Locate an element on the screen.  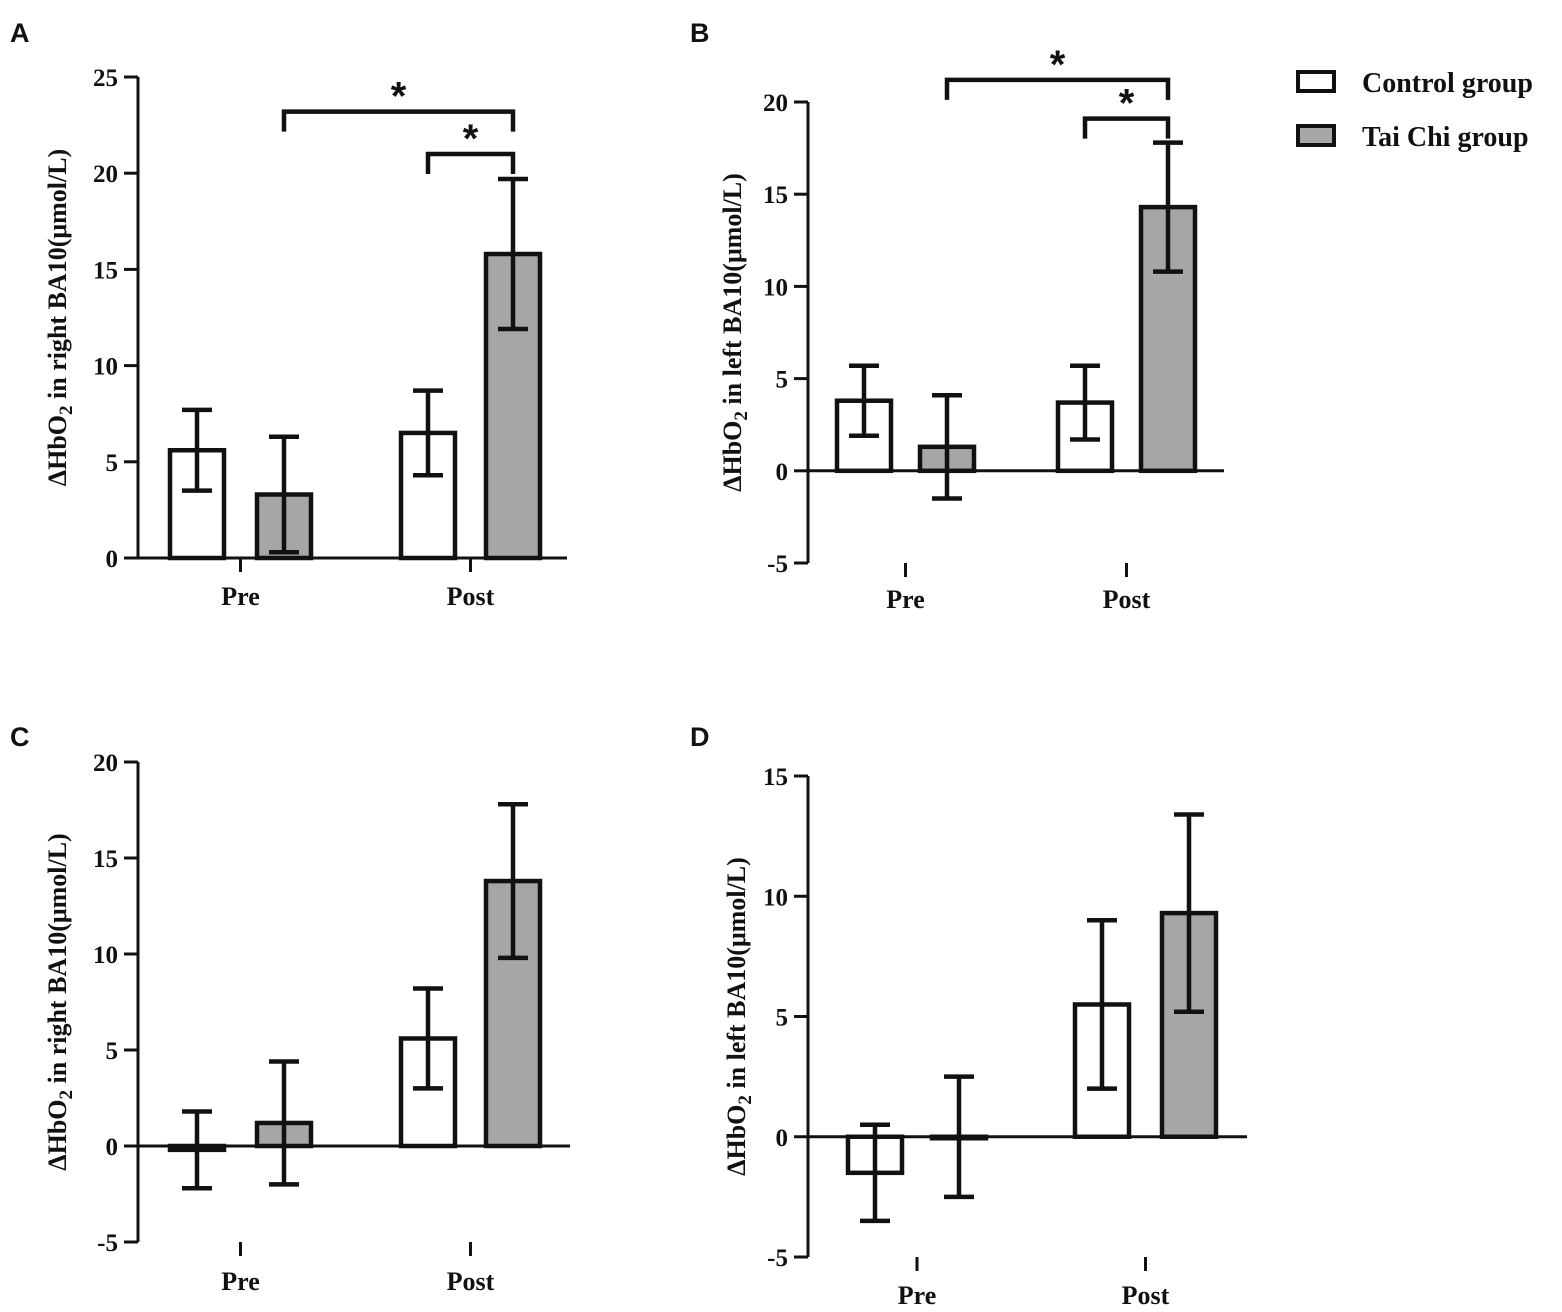
panel-letter: A is located at coordinates (20, 33).